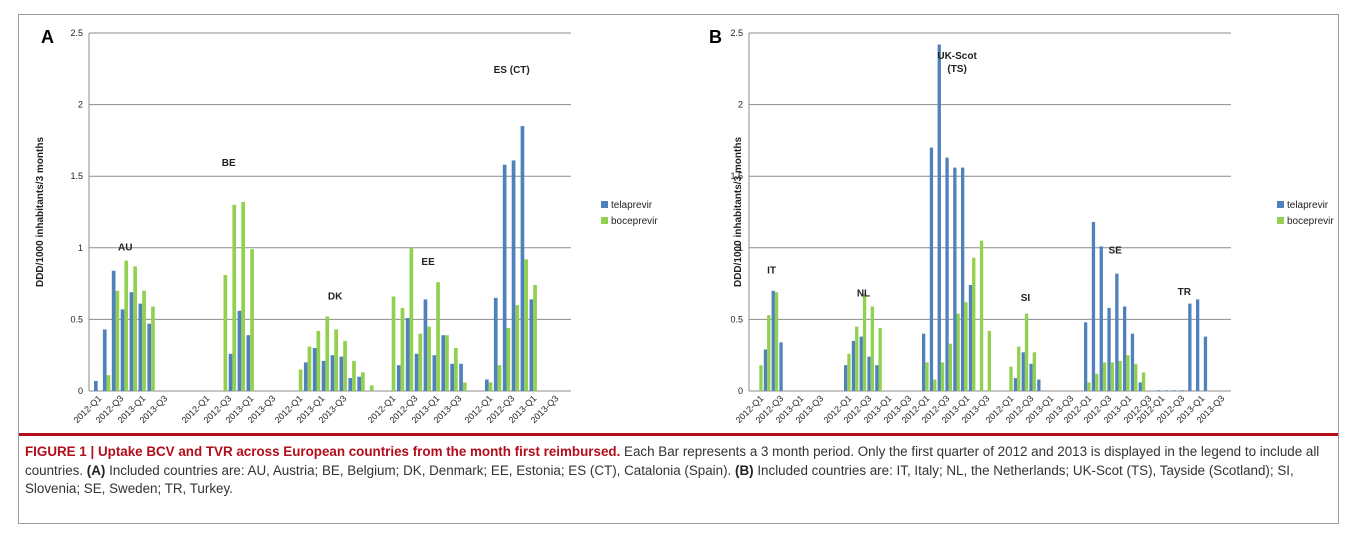 This screenshot has width=1357, height=544. What do you see at coordinates (229, 163) in the screenshot?
I see `country-label: BE` at bounding box center [229, 163].